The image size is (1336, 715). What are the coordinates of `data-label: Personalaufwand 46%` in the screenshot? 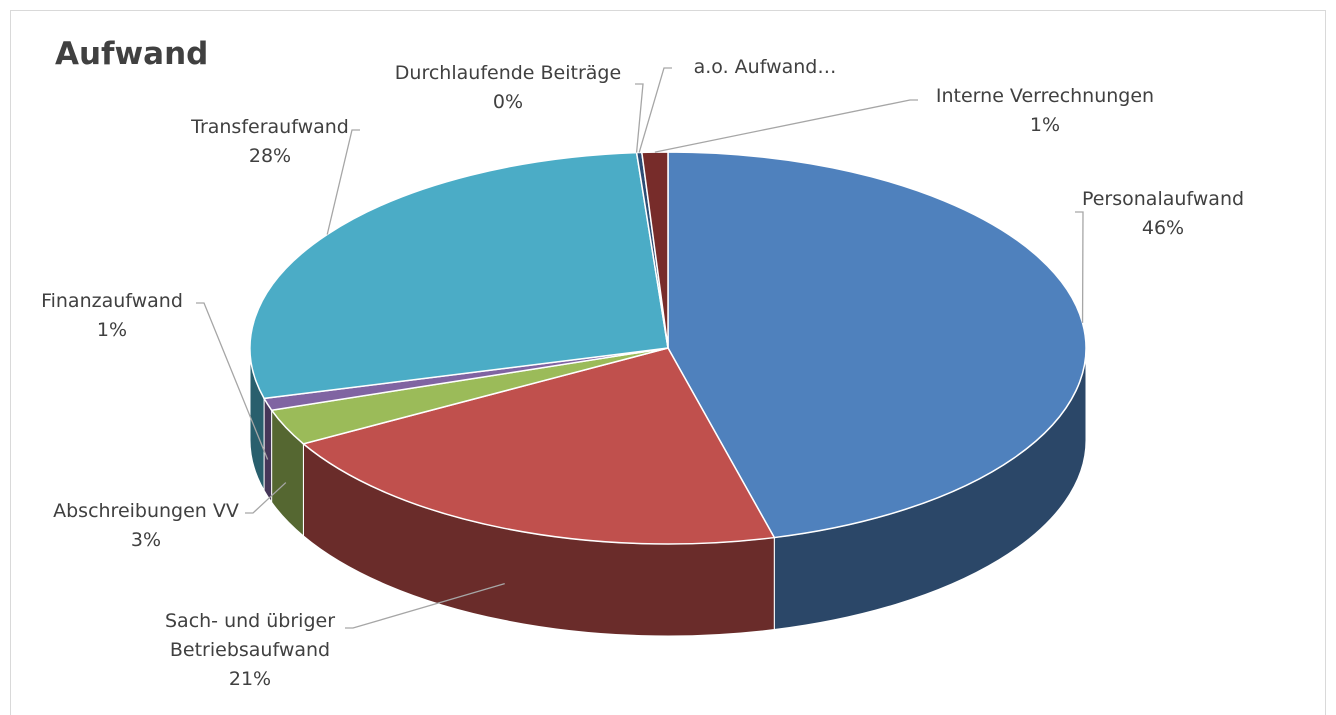 It's located at (1163, 214).